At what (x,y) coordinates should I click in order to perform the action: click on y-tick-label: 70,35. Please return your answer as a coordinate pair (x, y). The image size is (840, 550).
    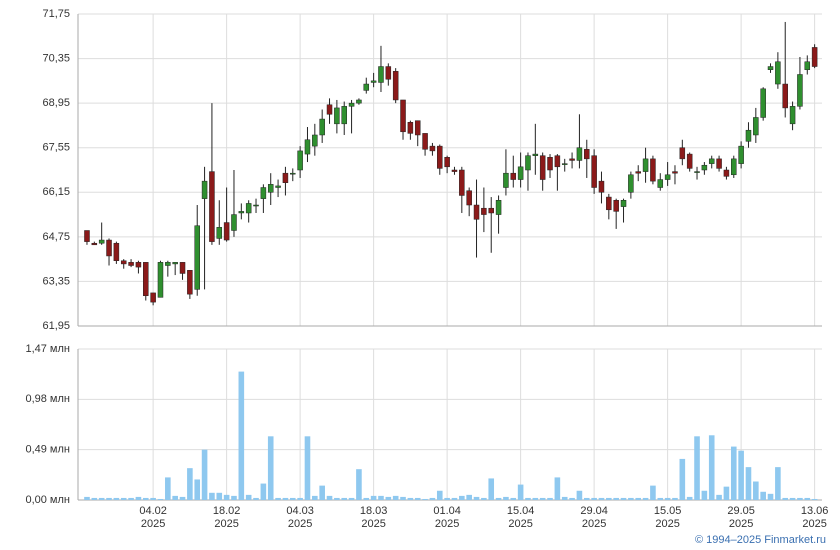
    Looking at the image, I should click on (56, 58).